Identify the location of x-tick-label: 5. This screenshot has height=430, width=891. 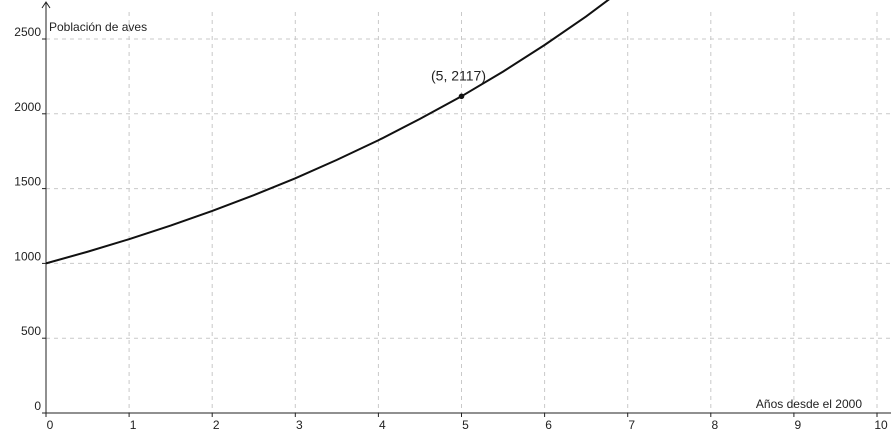
(465, 424).